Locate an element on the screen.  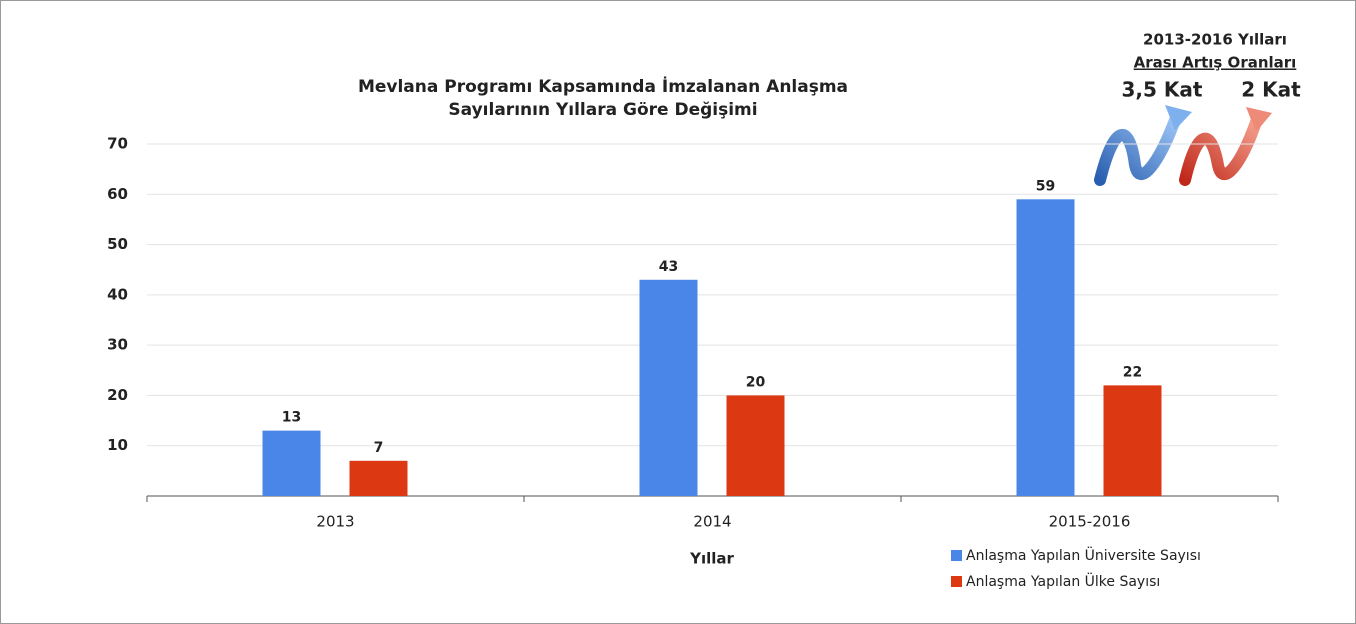
value-label: 43 is located at coordinates (668, 267).